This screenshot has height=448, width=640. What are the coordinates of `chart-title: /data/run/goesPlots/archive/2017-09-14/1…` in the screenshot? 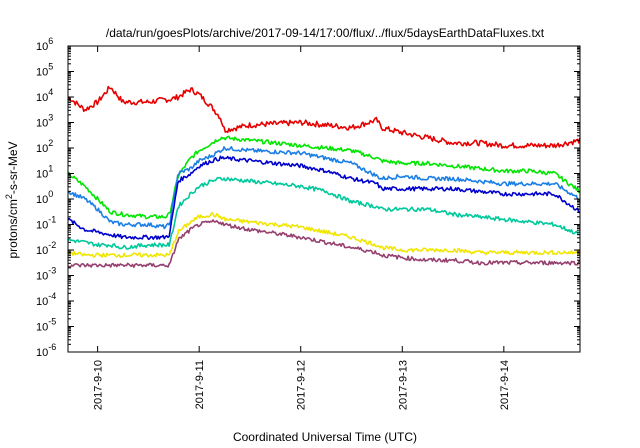 It's located at (325, 33).